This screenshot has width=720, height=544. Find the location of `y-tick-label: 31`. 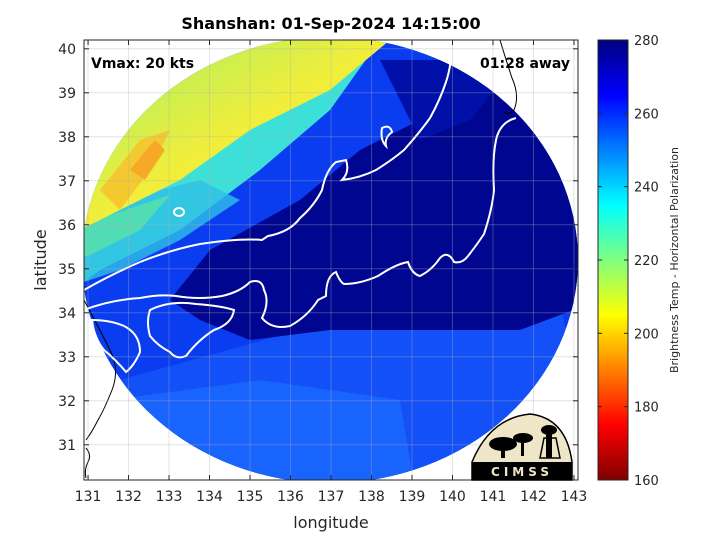

y-tick-label: 31 is located at coordinates (67, 446).